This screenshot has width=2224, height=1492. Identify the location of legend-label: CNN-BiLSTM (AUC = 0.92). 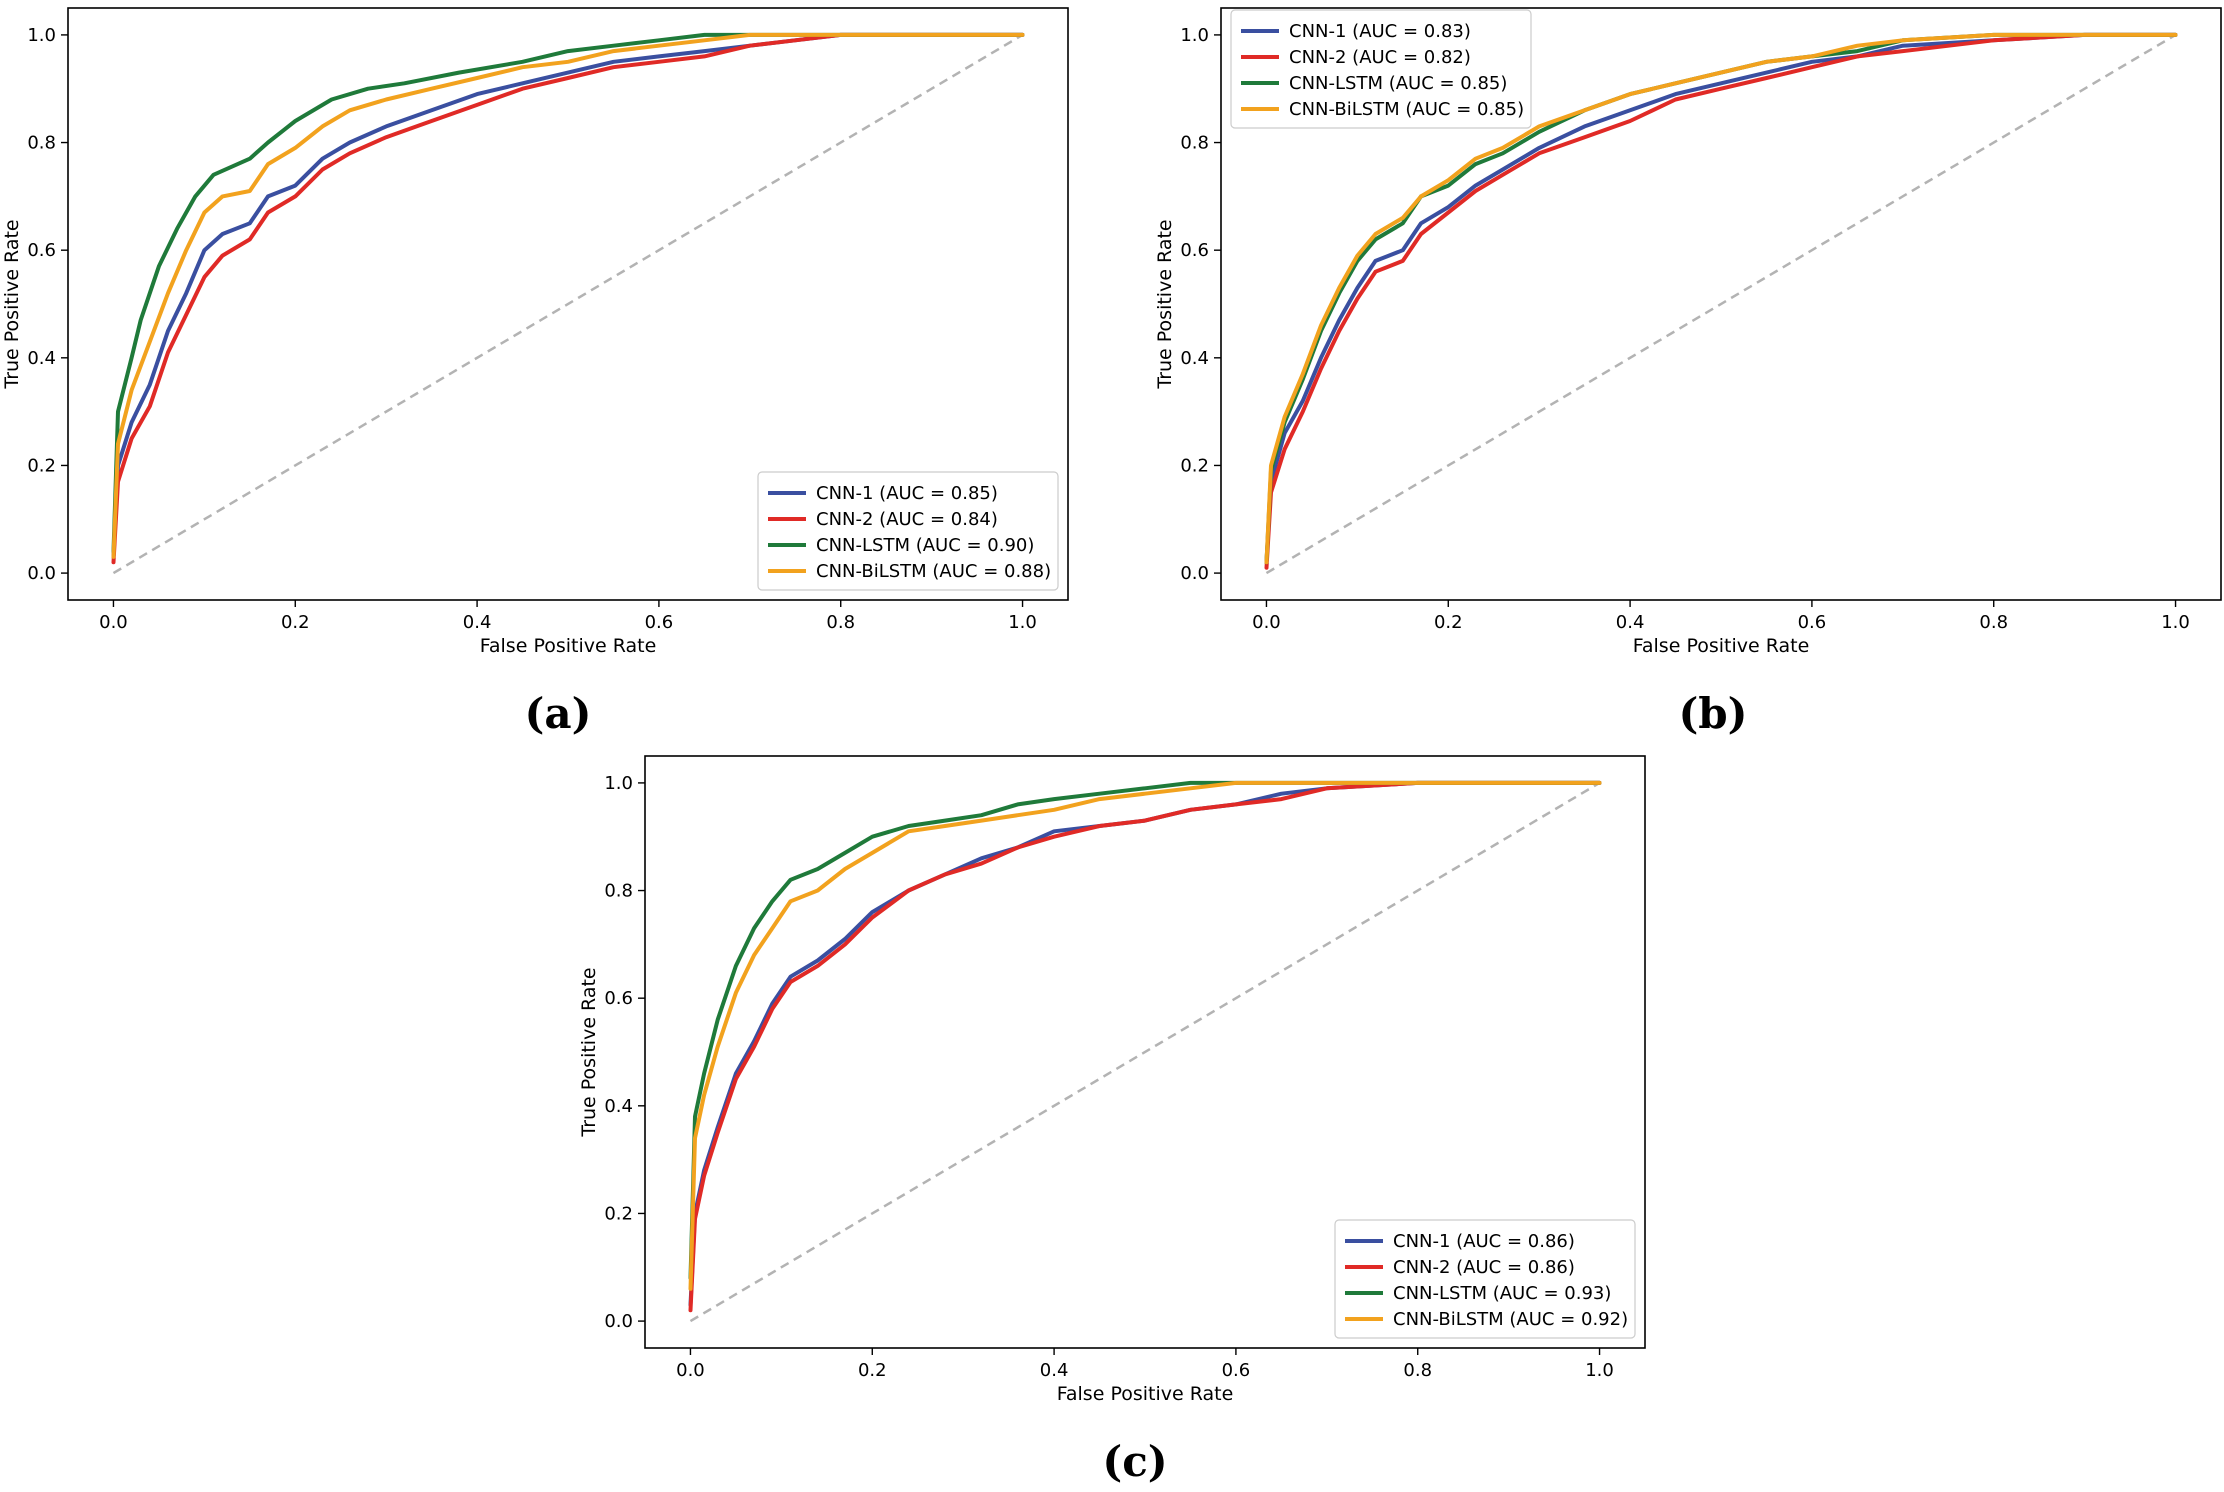
(1510, 1319).